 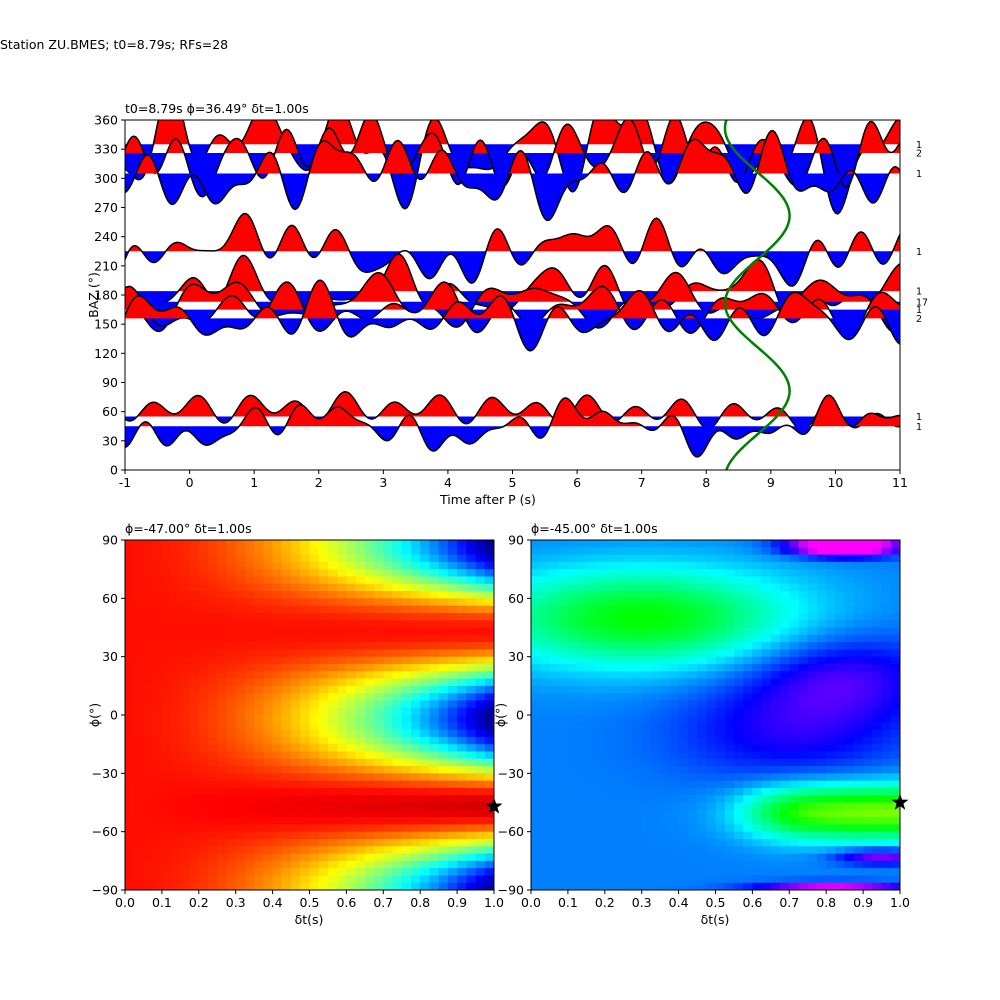 I want to click on rf-positive-fill, so click(x=512, y=132).